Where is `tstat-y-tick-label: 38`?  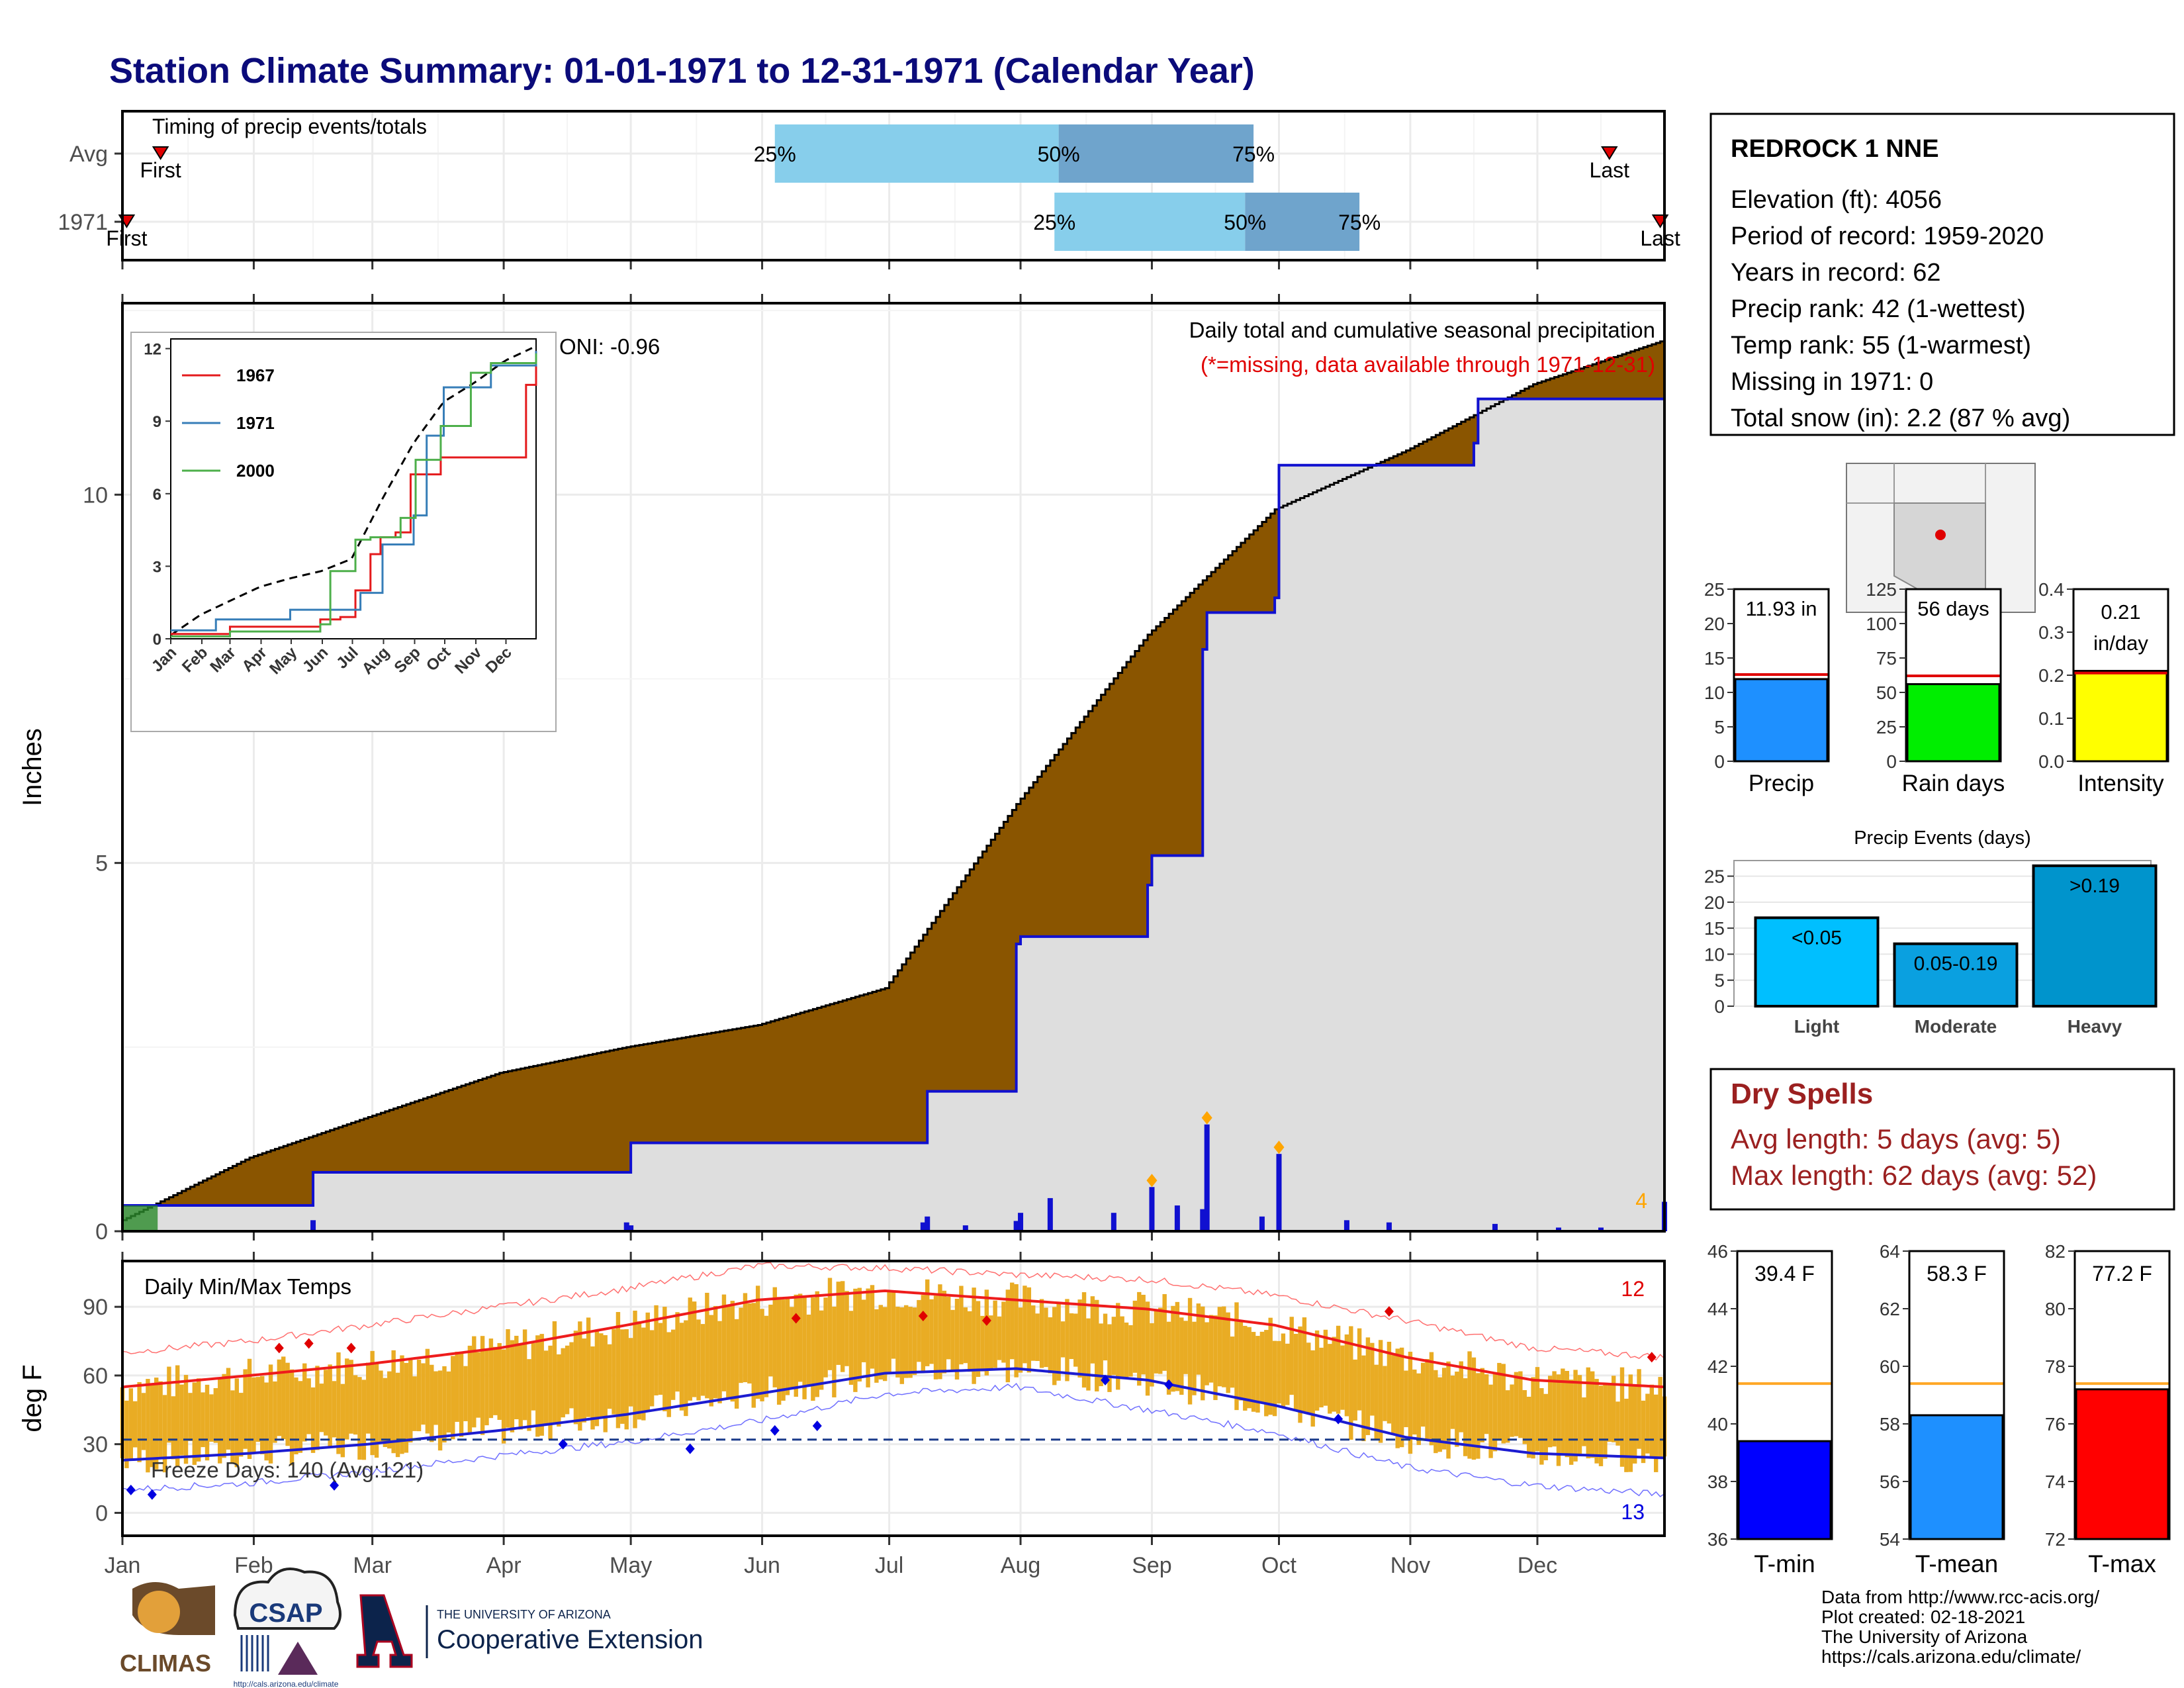
tstat-y-tick-label: 38 is located at coordinates (1718, 1482).